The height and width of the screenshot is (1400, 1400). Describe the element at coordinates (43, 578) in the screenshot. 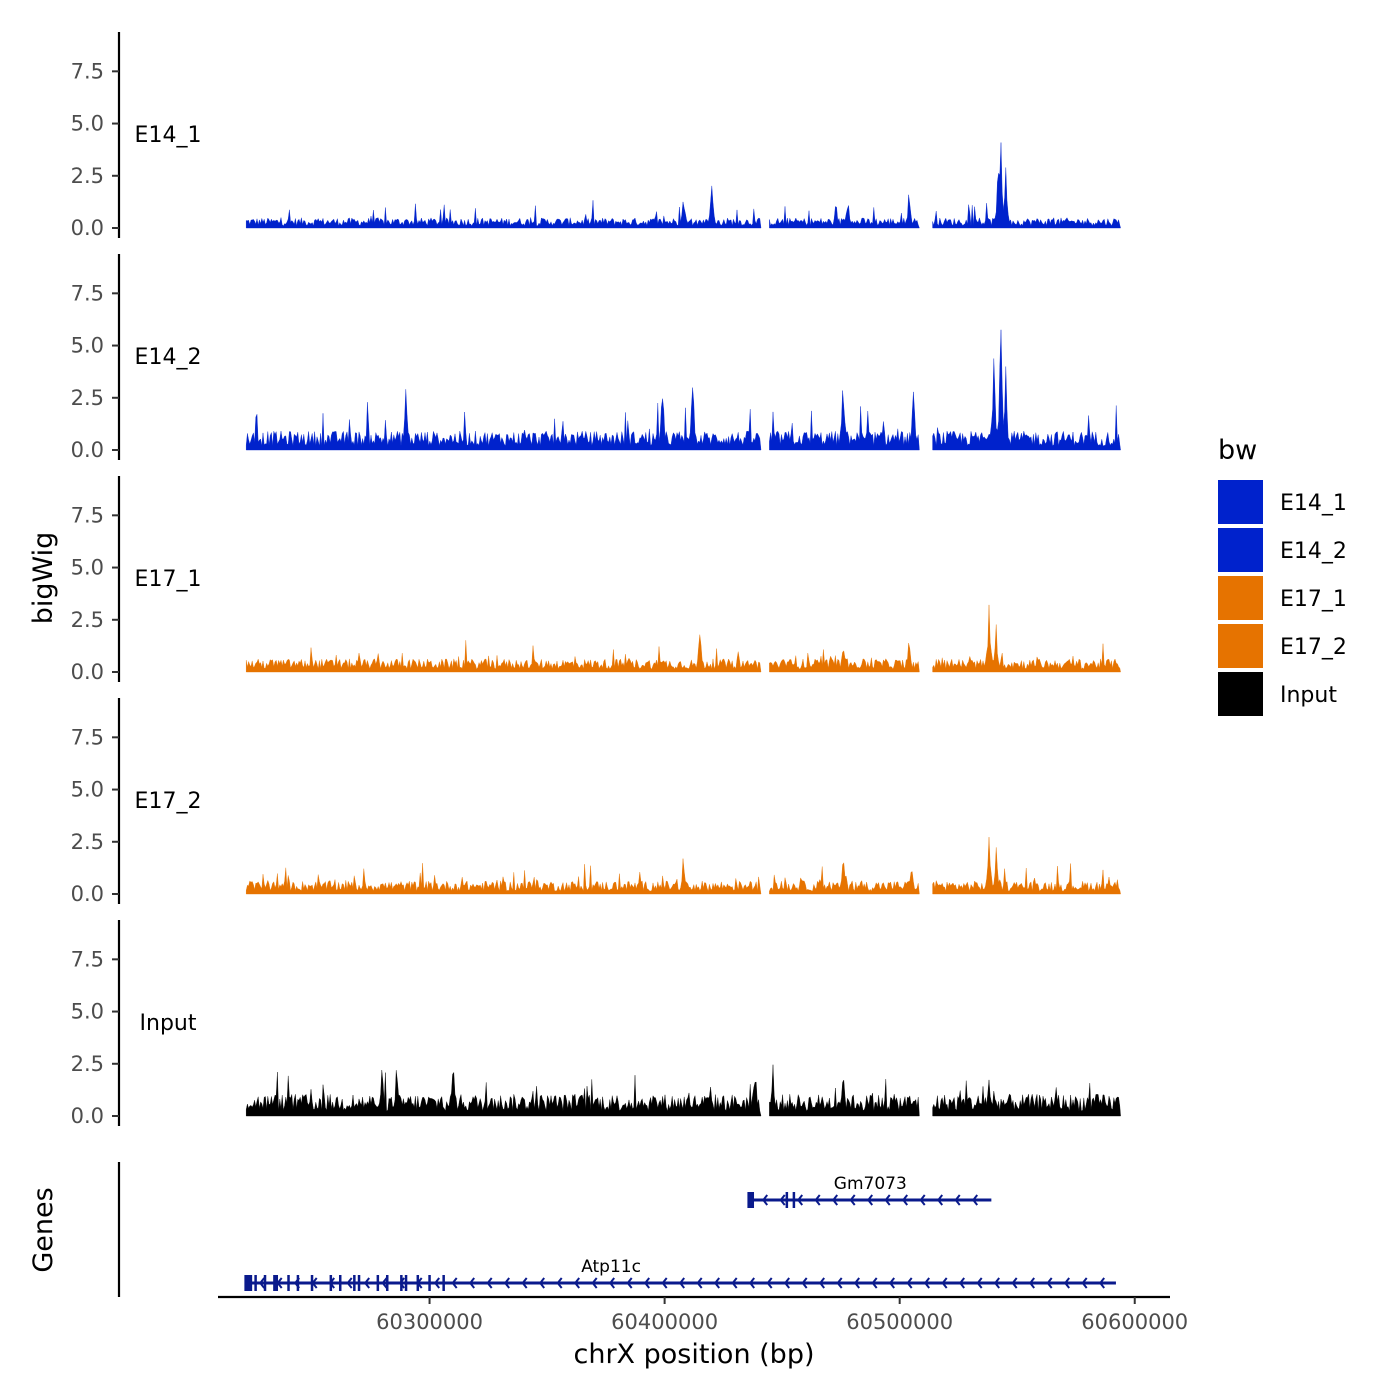

I see `y-axis-title: bigWig` at that location.